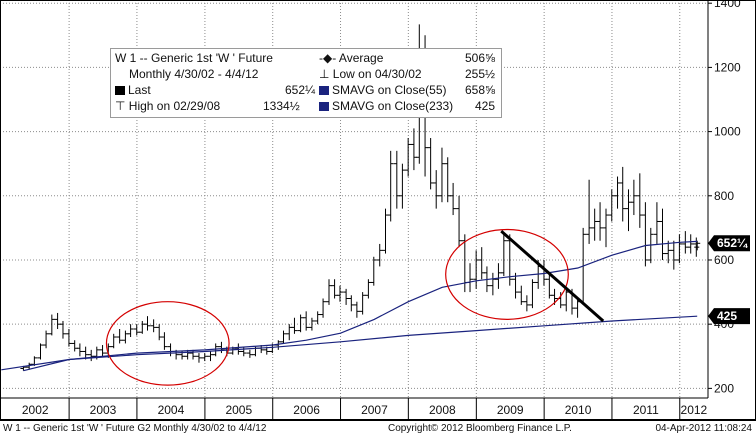 Image resolution: width=756 pixels, height=437 pixels. What do you see at coordinates (300, 90) in the screenshot?
I see `legend-last-value: 652¼` at bounding box center [300, 90].